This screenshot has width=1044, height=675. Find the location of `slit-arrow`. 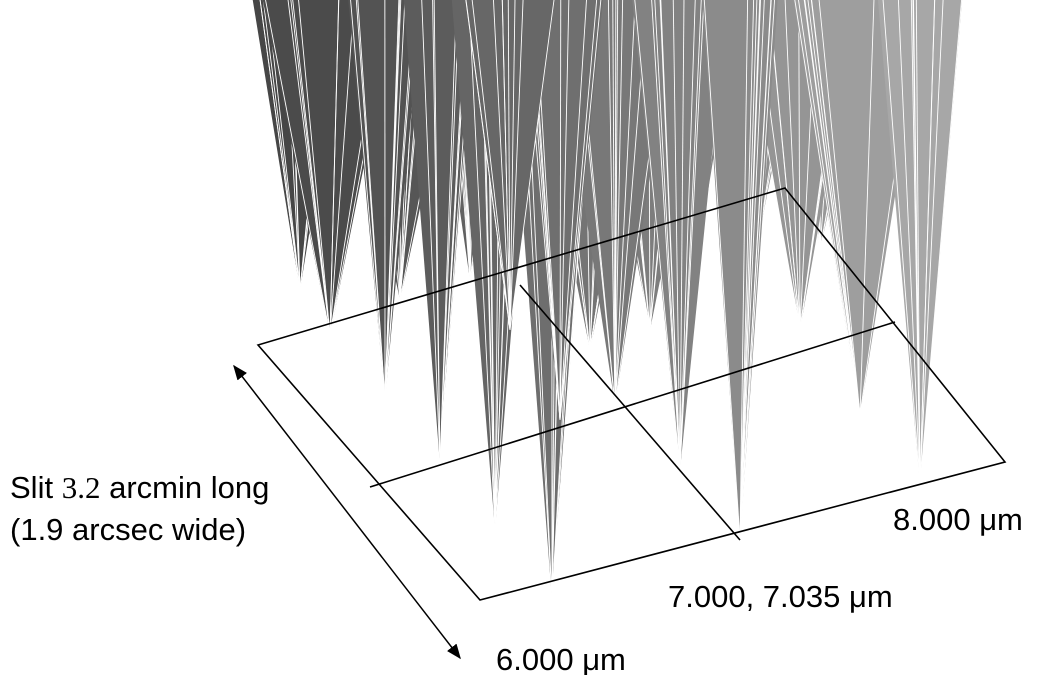

slit-arrow is located at coordinates (347, 512).